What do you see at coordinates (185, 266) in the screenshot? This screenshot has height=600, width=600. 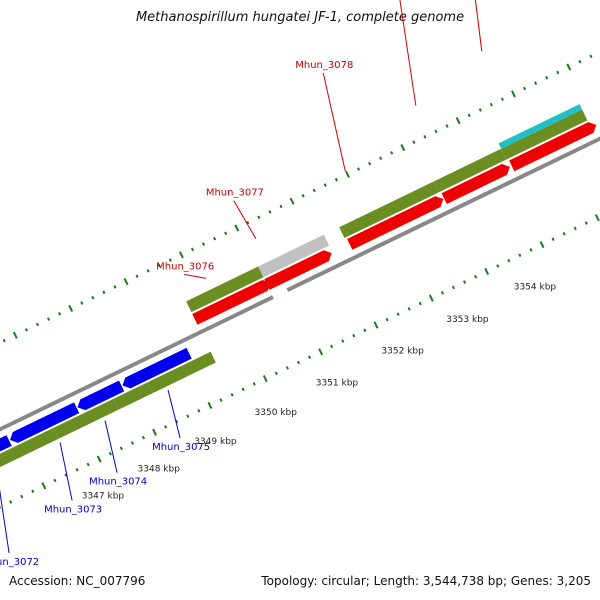 I see `gene-label-forward: Mhun_3076` at bounding box center [185, 266].